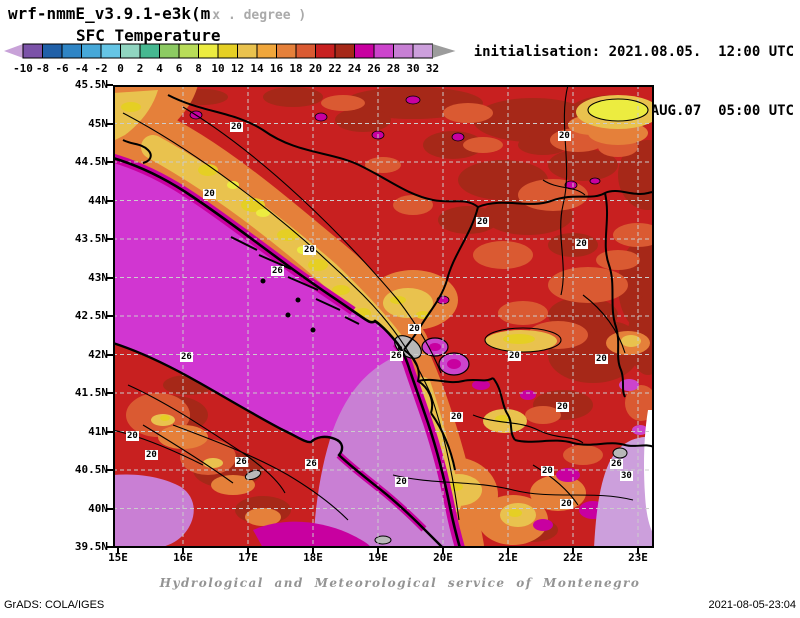 This screenshot has width=800, height=618. What do you see at coordinates (98, 123) in the screenshot?
I see `lat-label: 45N` at bounding box center [98, 123].